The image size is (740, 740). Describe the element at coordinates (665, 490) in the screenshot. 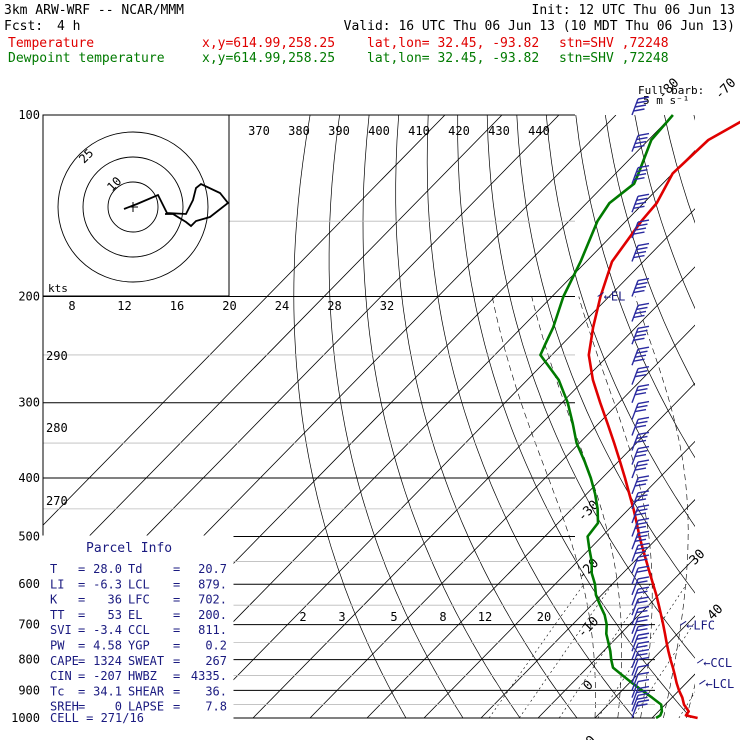

I see `level-markers: ←EL ←LFC ←CCL ←LCL` at that location.